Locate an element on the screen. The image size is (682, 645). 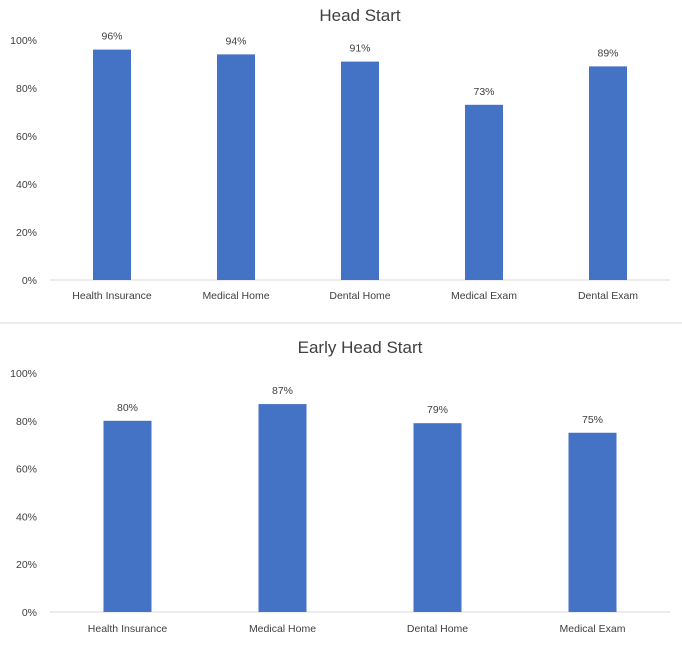
data-label-medical-exam: 73% is located at coordinates (483, 92).